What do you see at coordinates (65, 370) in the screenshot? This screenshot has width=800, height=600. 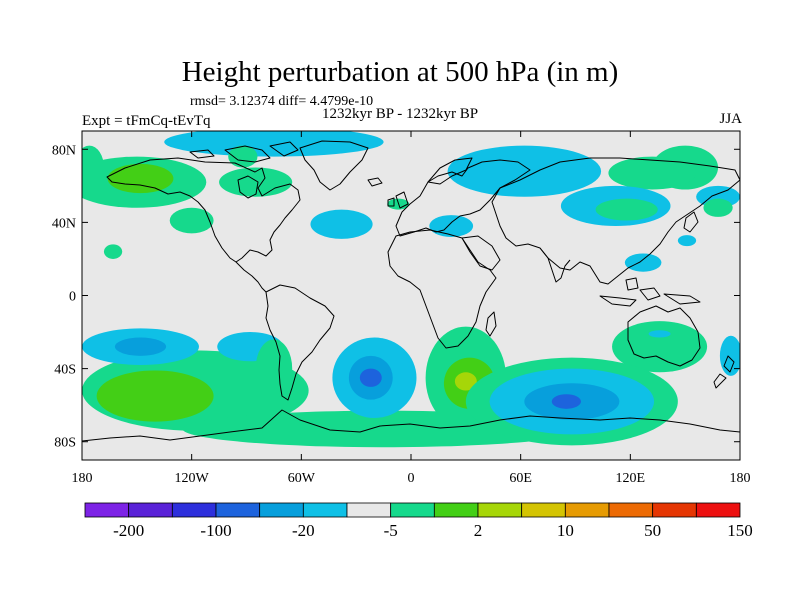 I see `lat-tick-label: 40S` at bounding box center [65, 370].